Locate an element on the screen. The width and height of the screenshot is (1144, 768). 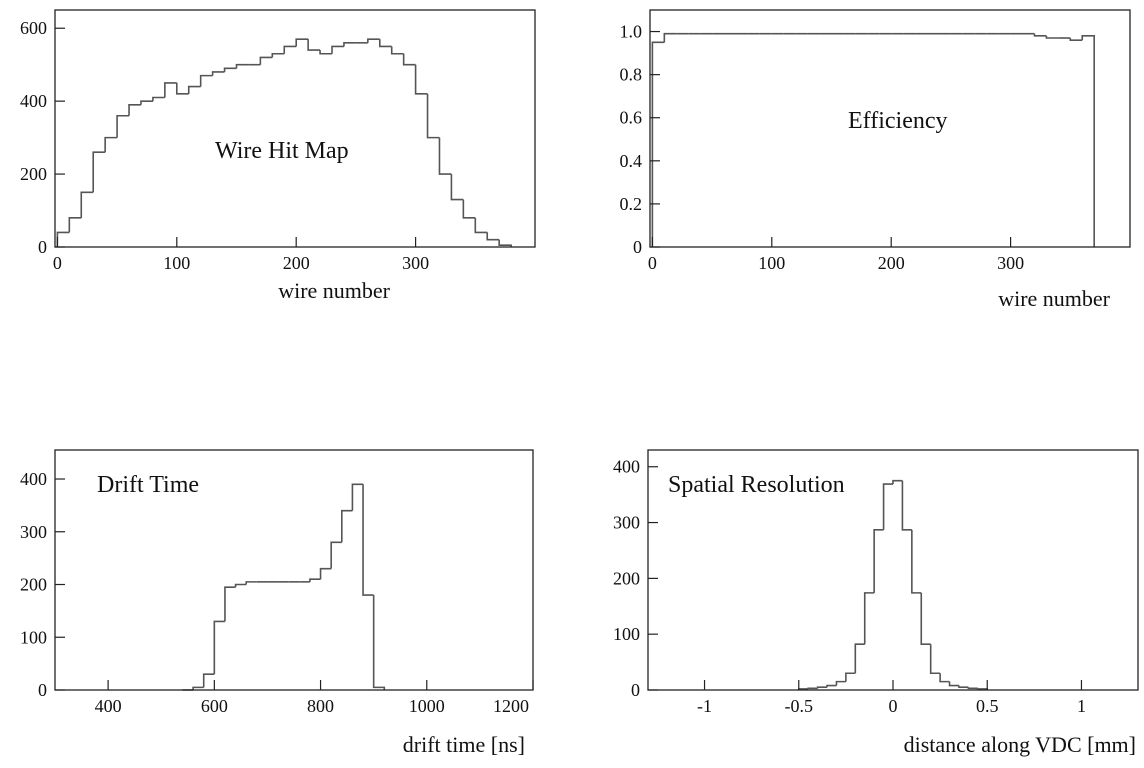
y-tick-label: 300 is located at coordinates (33, 532).